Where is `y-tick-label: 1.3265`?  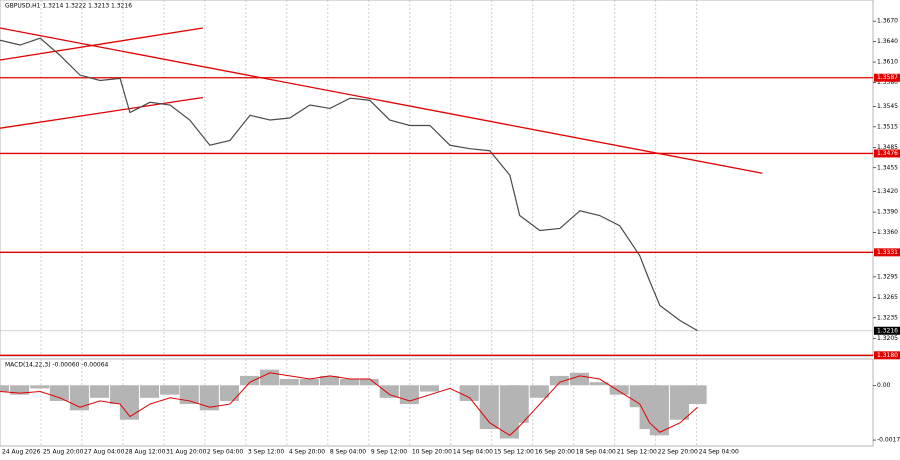
y-tick-label: 1.3265 is located at coordinates (887, 297).